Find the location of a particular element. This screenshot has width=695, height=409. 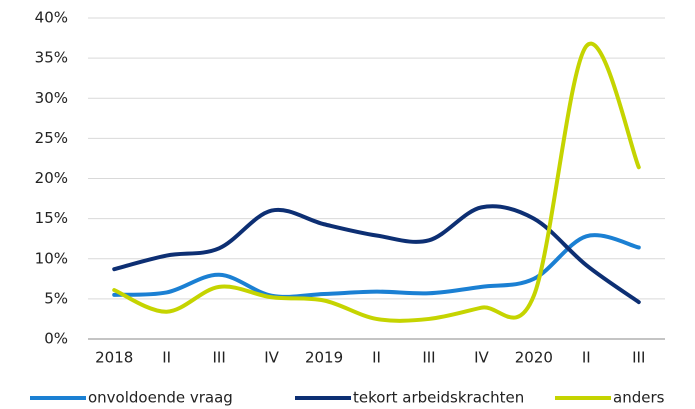

y-tick-label: 35% is located at coordinates (51, 58).